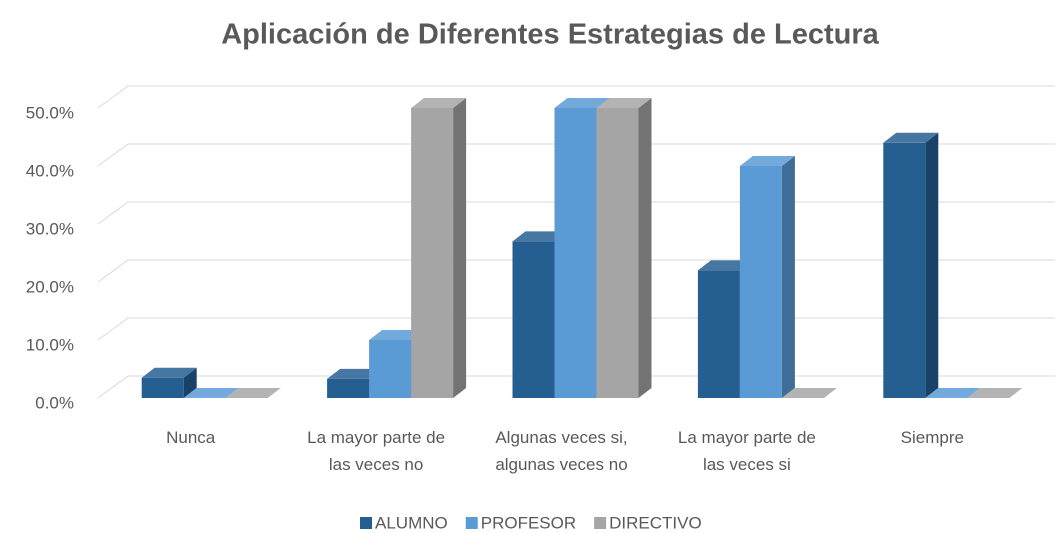 The height and width of the screenshot is (533, 1057). I want to click on y-tick-label: 0.0%, so click(54, 402).